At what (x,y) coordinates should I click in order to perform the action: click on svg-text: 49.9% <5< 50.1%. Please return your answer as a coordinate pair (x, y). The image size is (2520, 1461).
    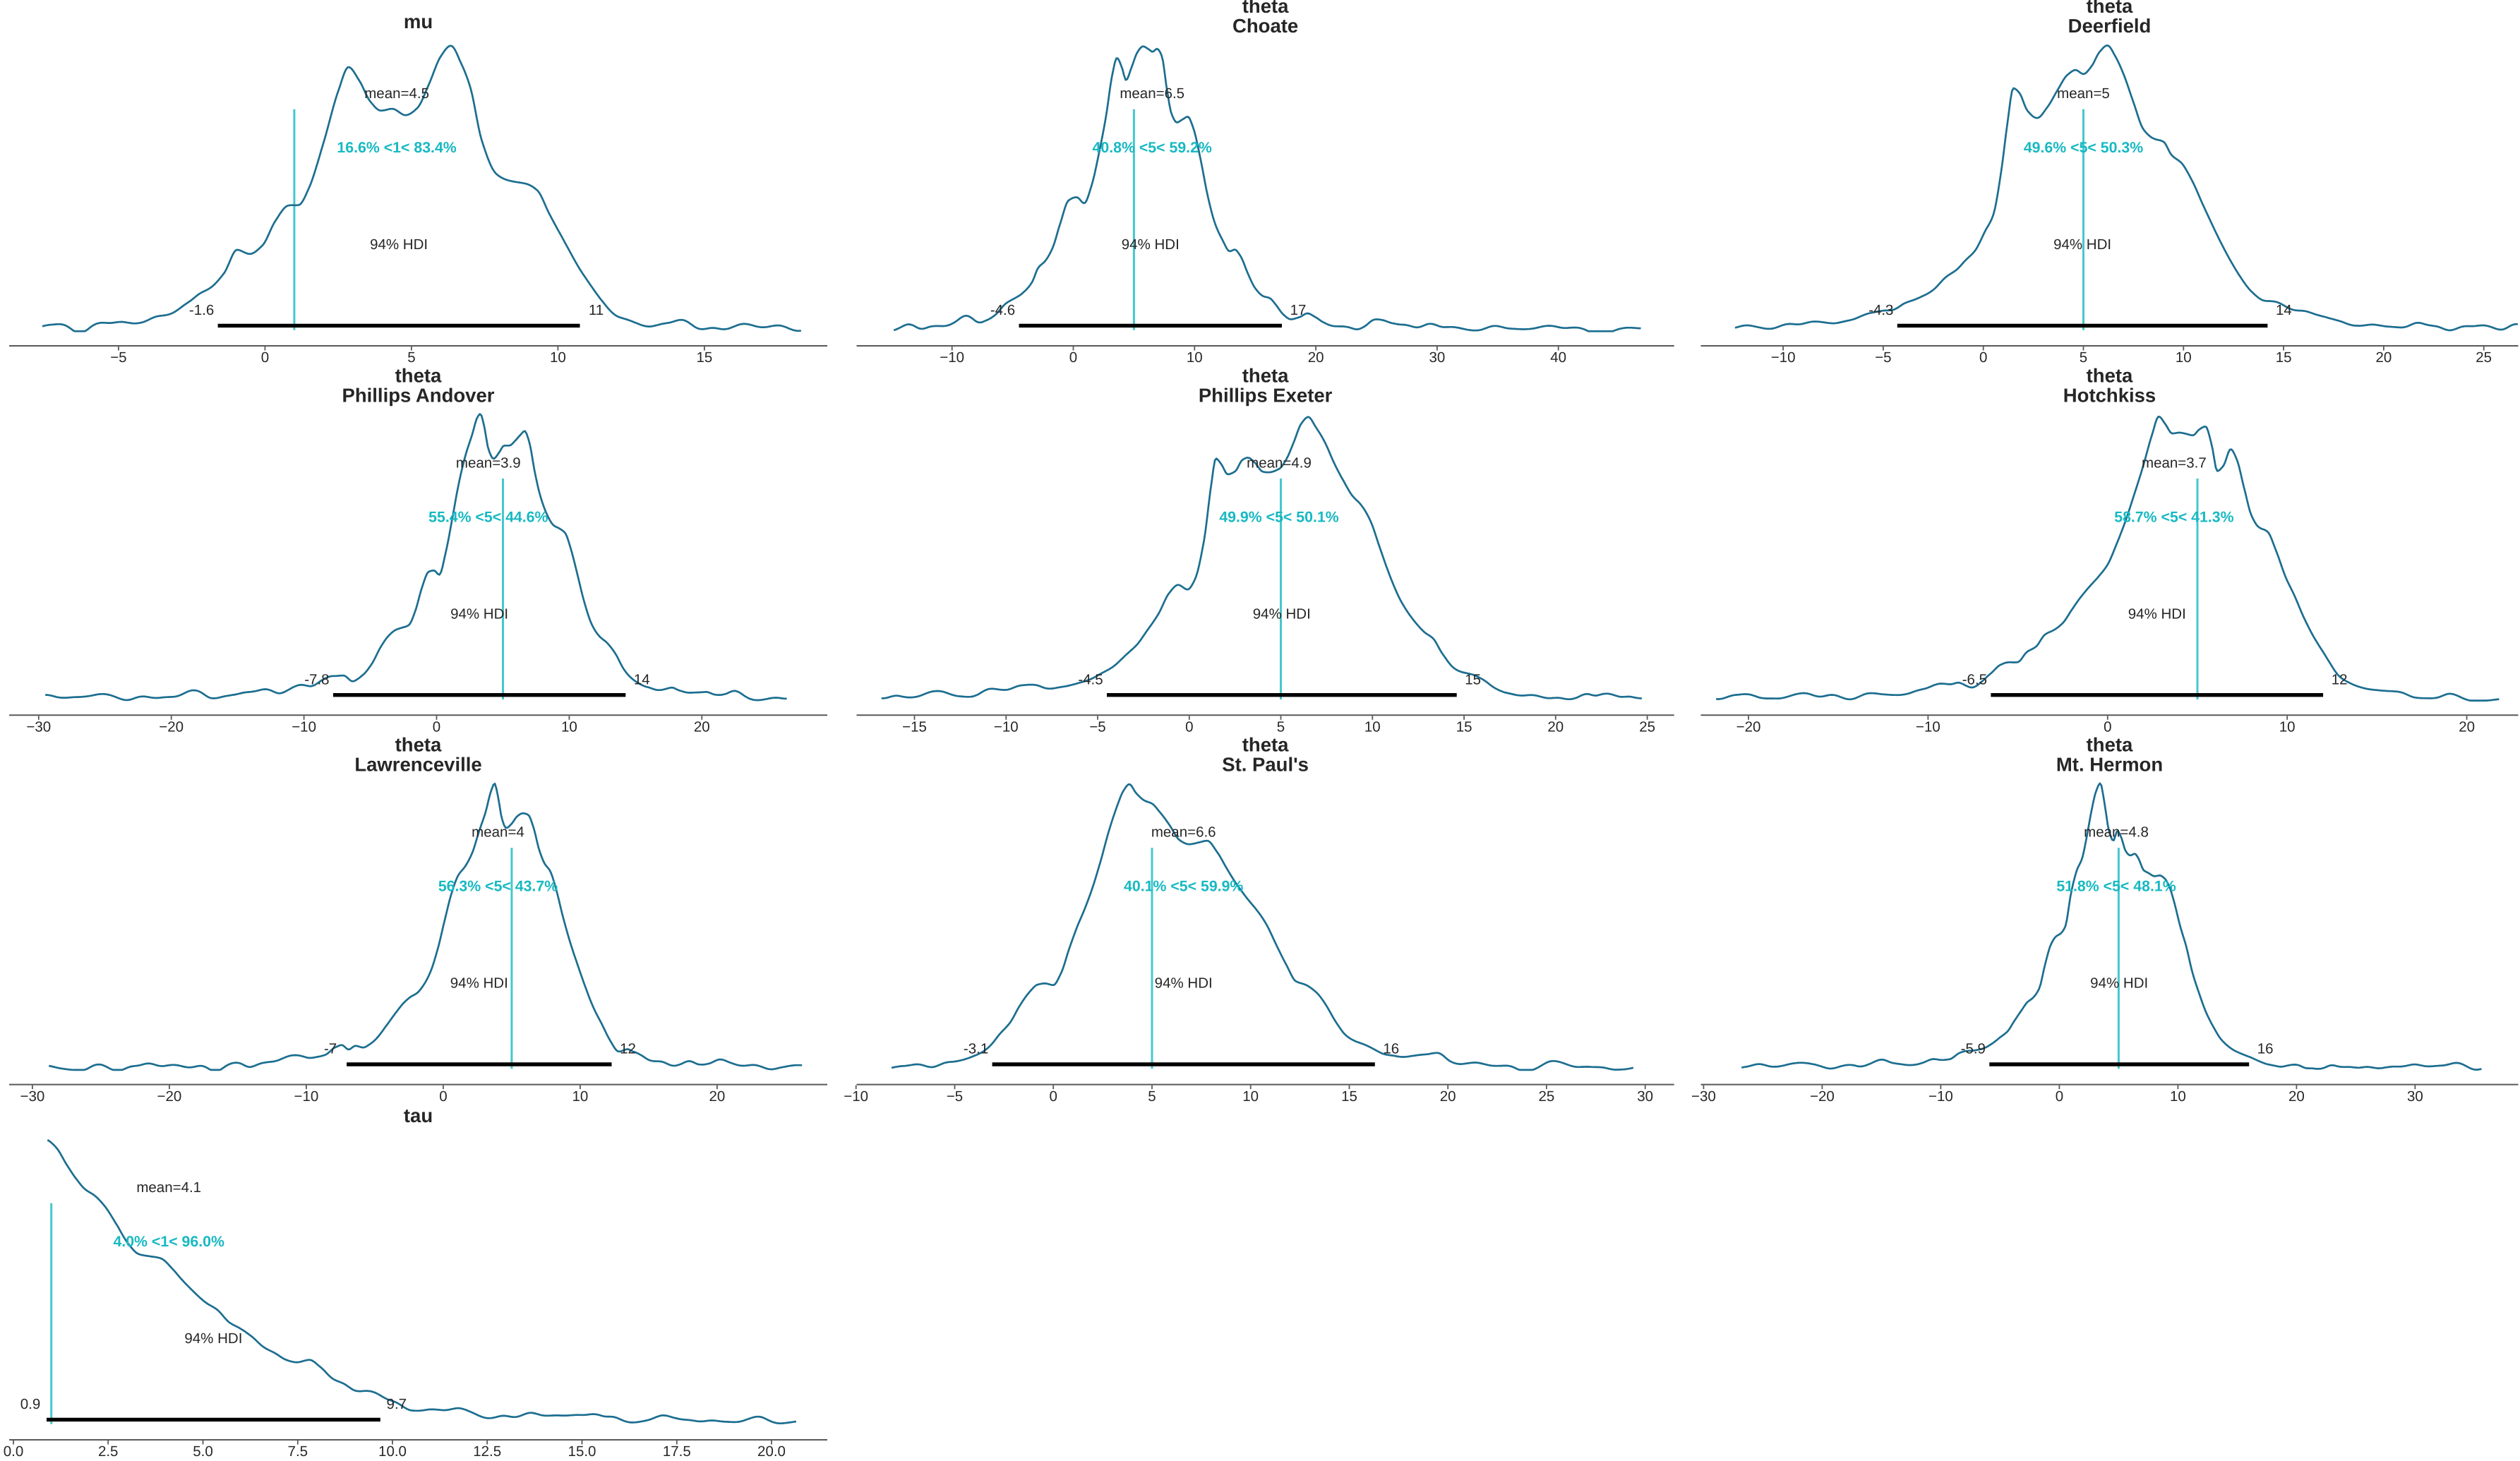
    Looking at the image, I should click on (1279, 516).